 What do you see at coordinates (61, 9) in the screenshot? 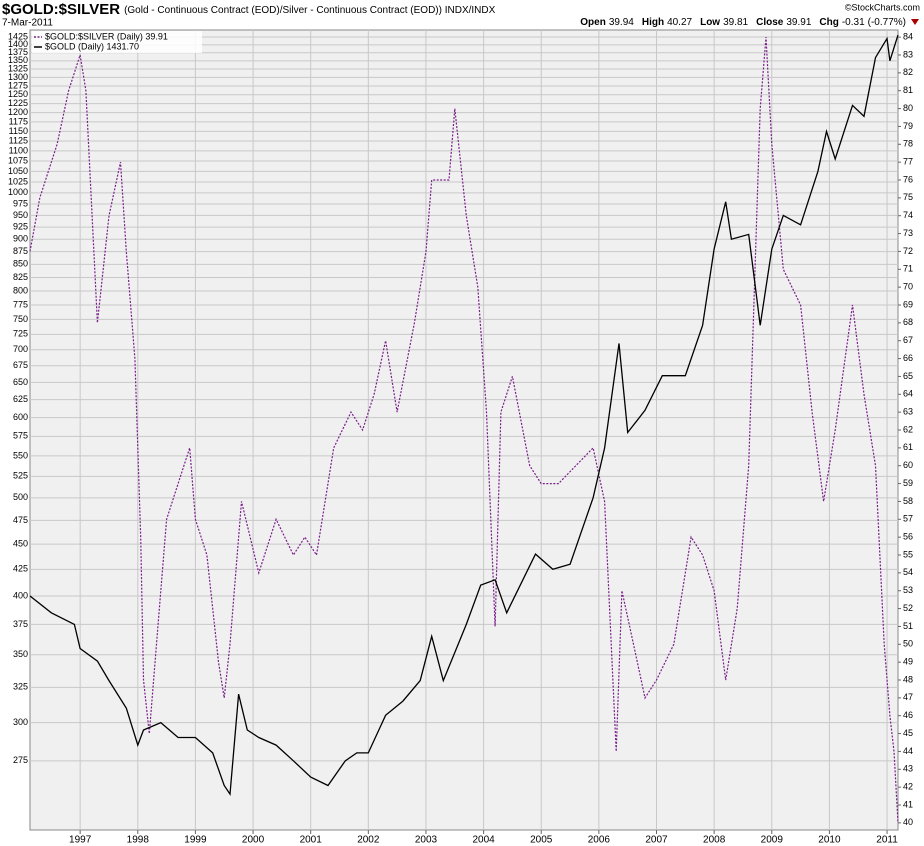
I see `chart-title: $GOLD:$SILVER` at bounding box center [61, 9].